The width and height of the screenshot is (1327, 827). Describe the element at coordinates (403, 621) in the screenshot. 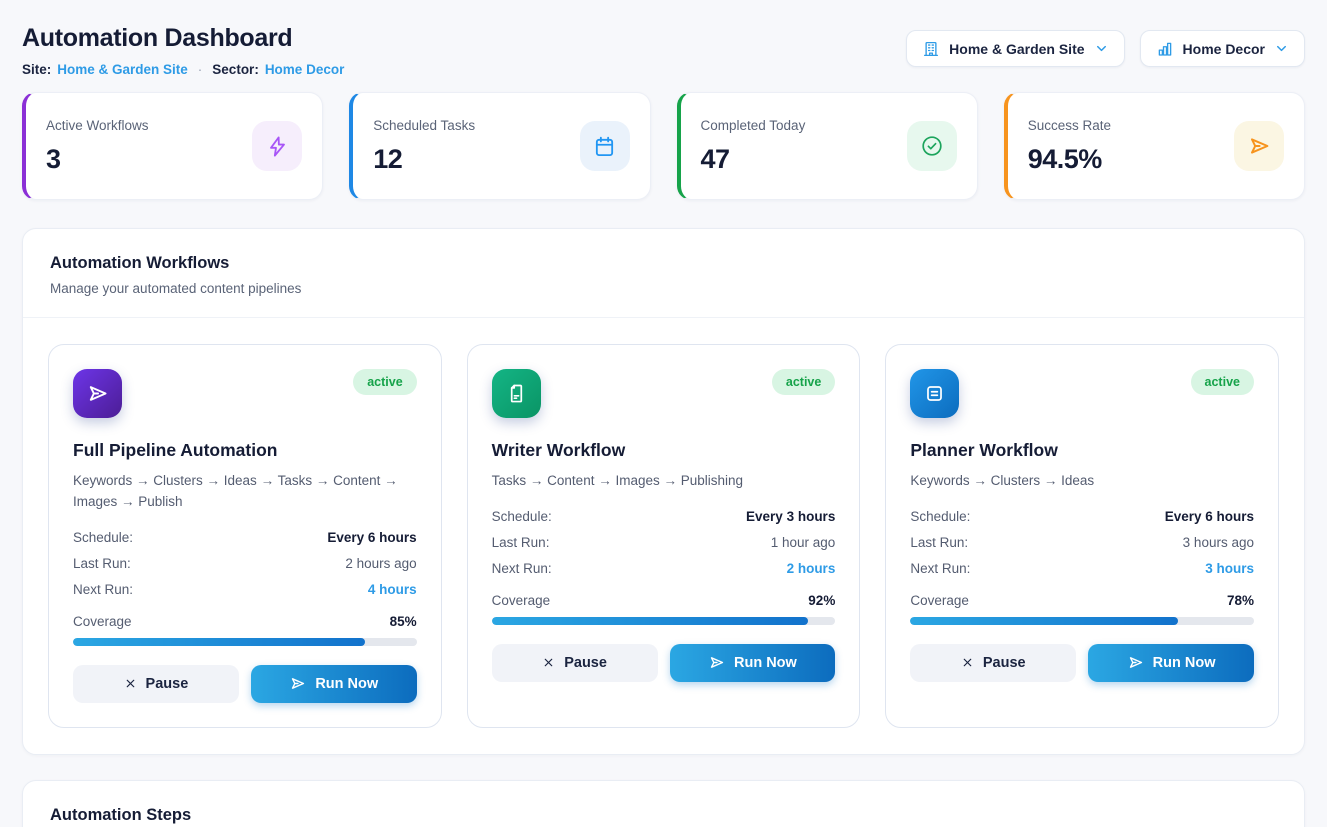

I see `coverage-value: 85%` at that location.